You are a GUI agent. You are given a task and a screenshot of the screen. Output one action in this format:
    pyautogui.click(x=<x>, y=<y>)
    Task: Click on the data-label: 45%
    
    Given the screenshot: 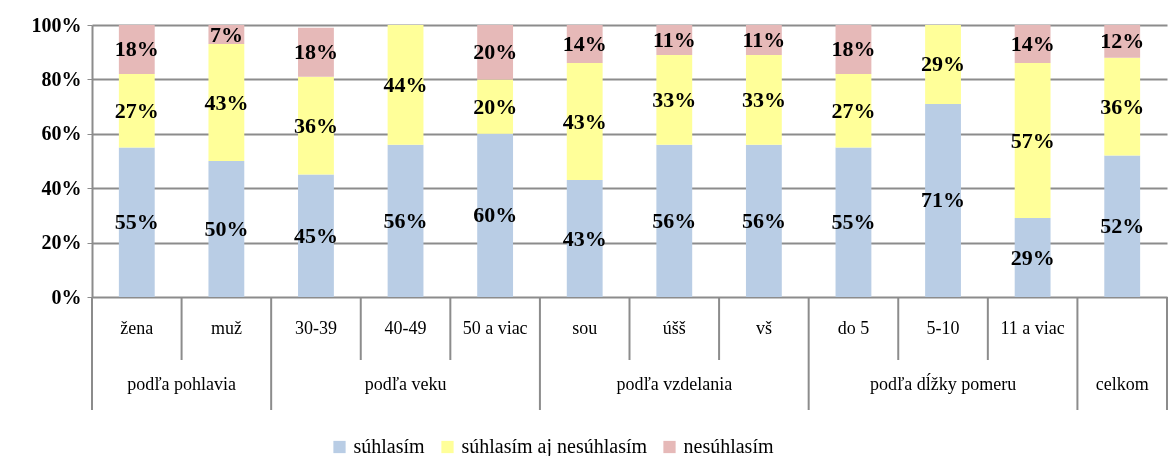 What is the action you would take?
    pyautogui.click(x=315, y=235)
    